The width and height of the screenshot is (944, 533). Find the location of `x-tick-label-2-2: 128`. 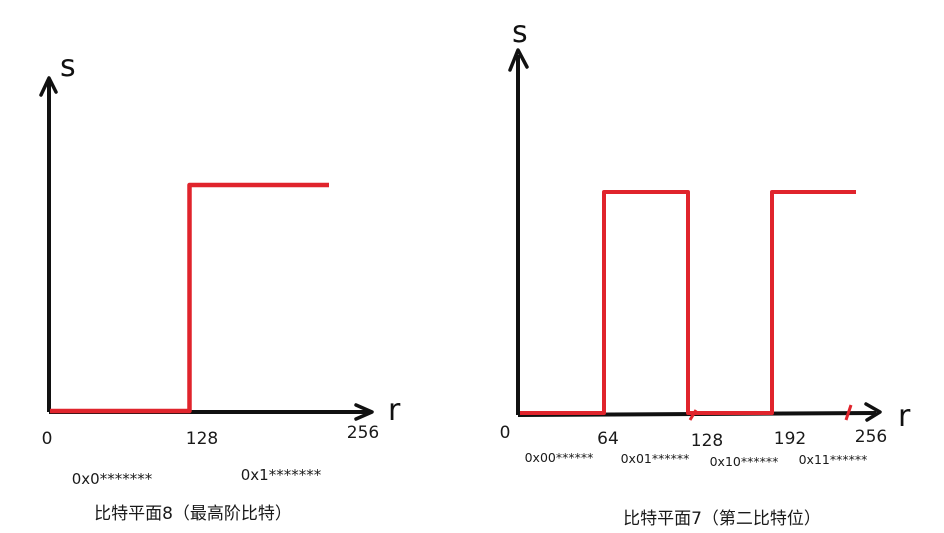

x-tick-label-2-2: 128 is located at coordinates (707, 441).